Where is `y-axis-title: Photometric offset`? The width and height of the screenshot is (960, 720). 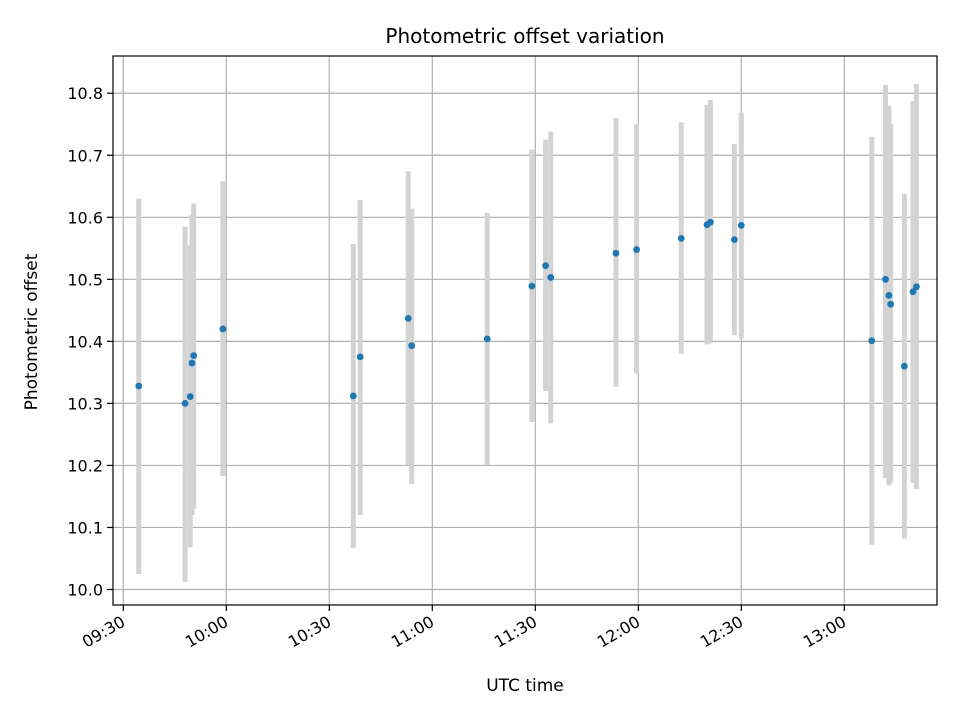 y-axis-title: Photometric offset is located at coordinates (32, 331).